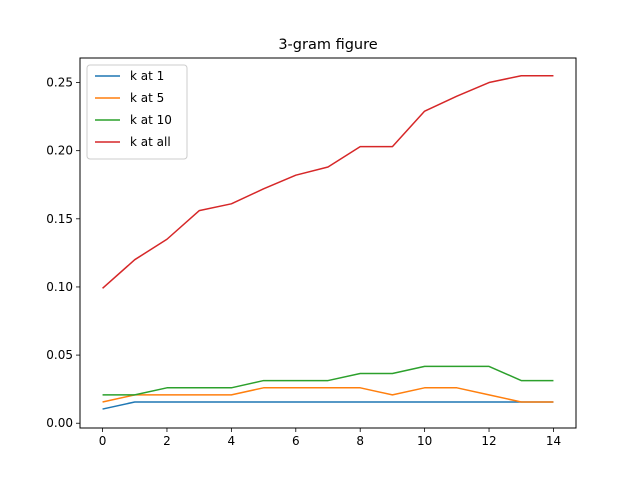 The height and width of the screenshot is (484, 640). Describe the element at coordinates (360, 441) in the screenshot. I see `x-tick-label: 8` at that location.